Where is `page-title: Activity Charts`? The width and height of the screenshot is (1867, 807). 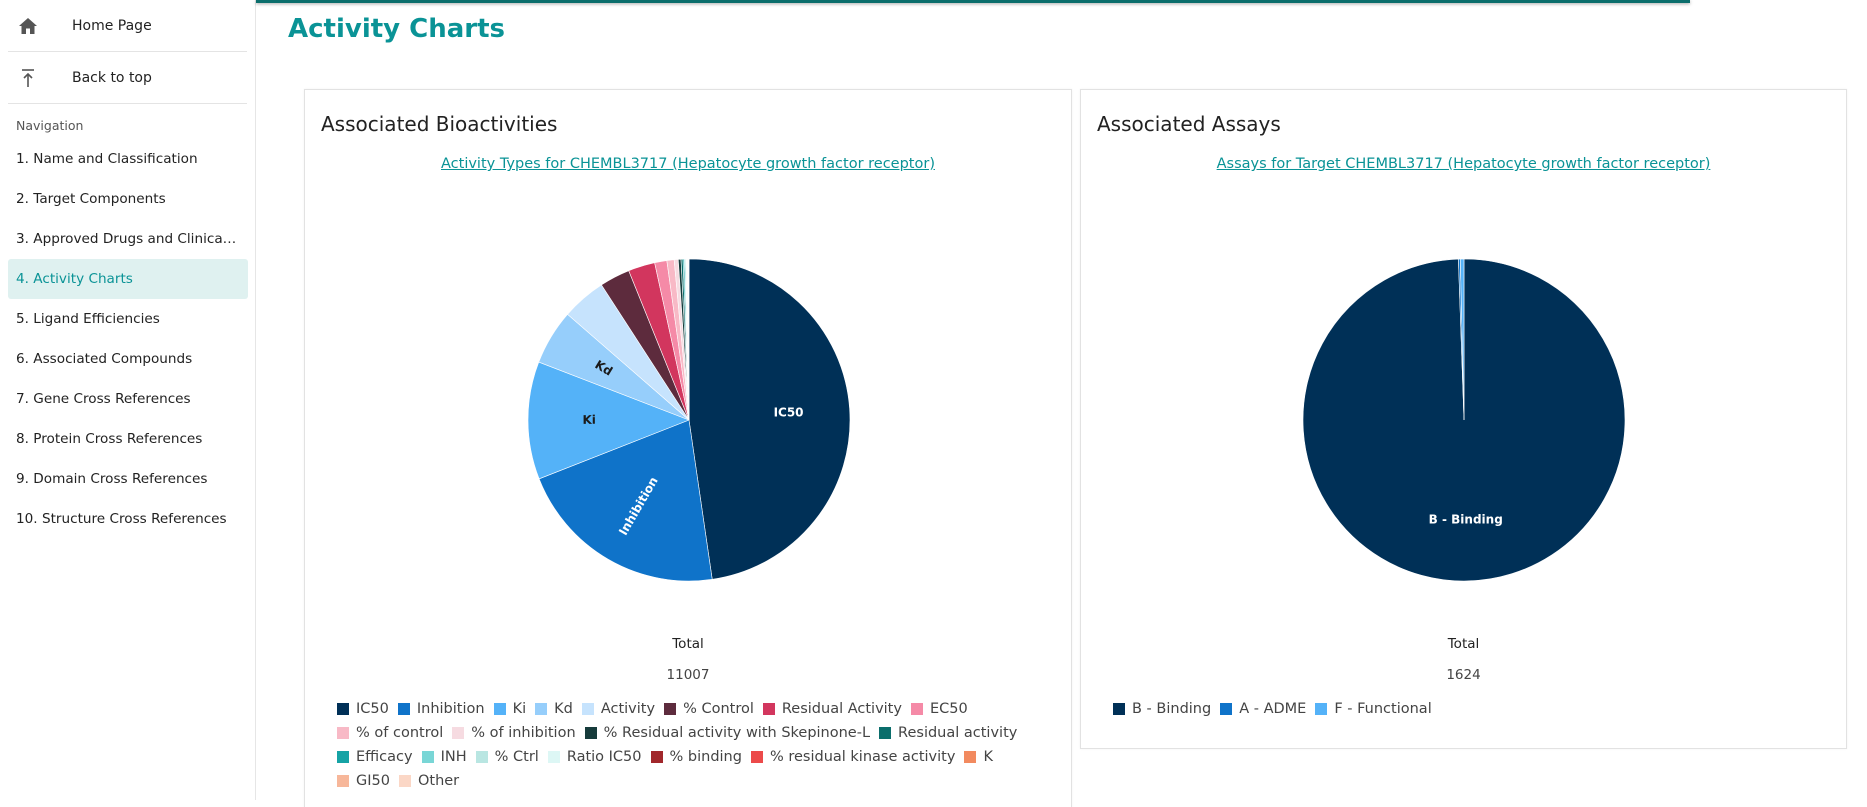 page-title: Activity Charts is located at coordinates (397, 29).